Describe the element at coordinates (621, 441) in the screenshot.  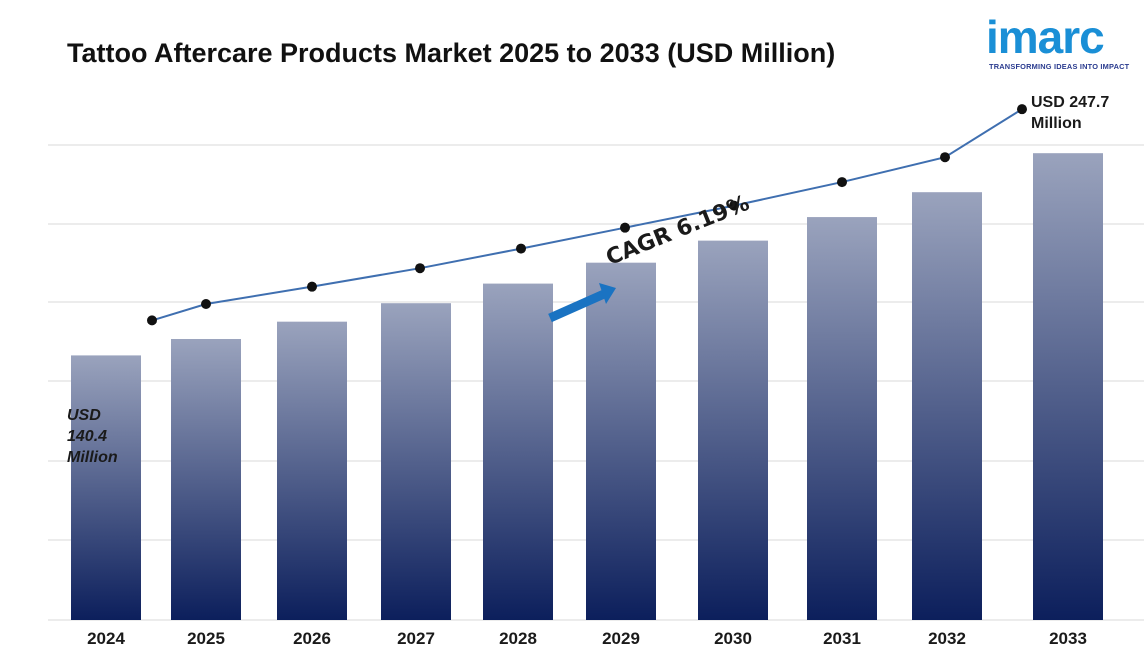
I see `bar-2029` at that location.